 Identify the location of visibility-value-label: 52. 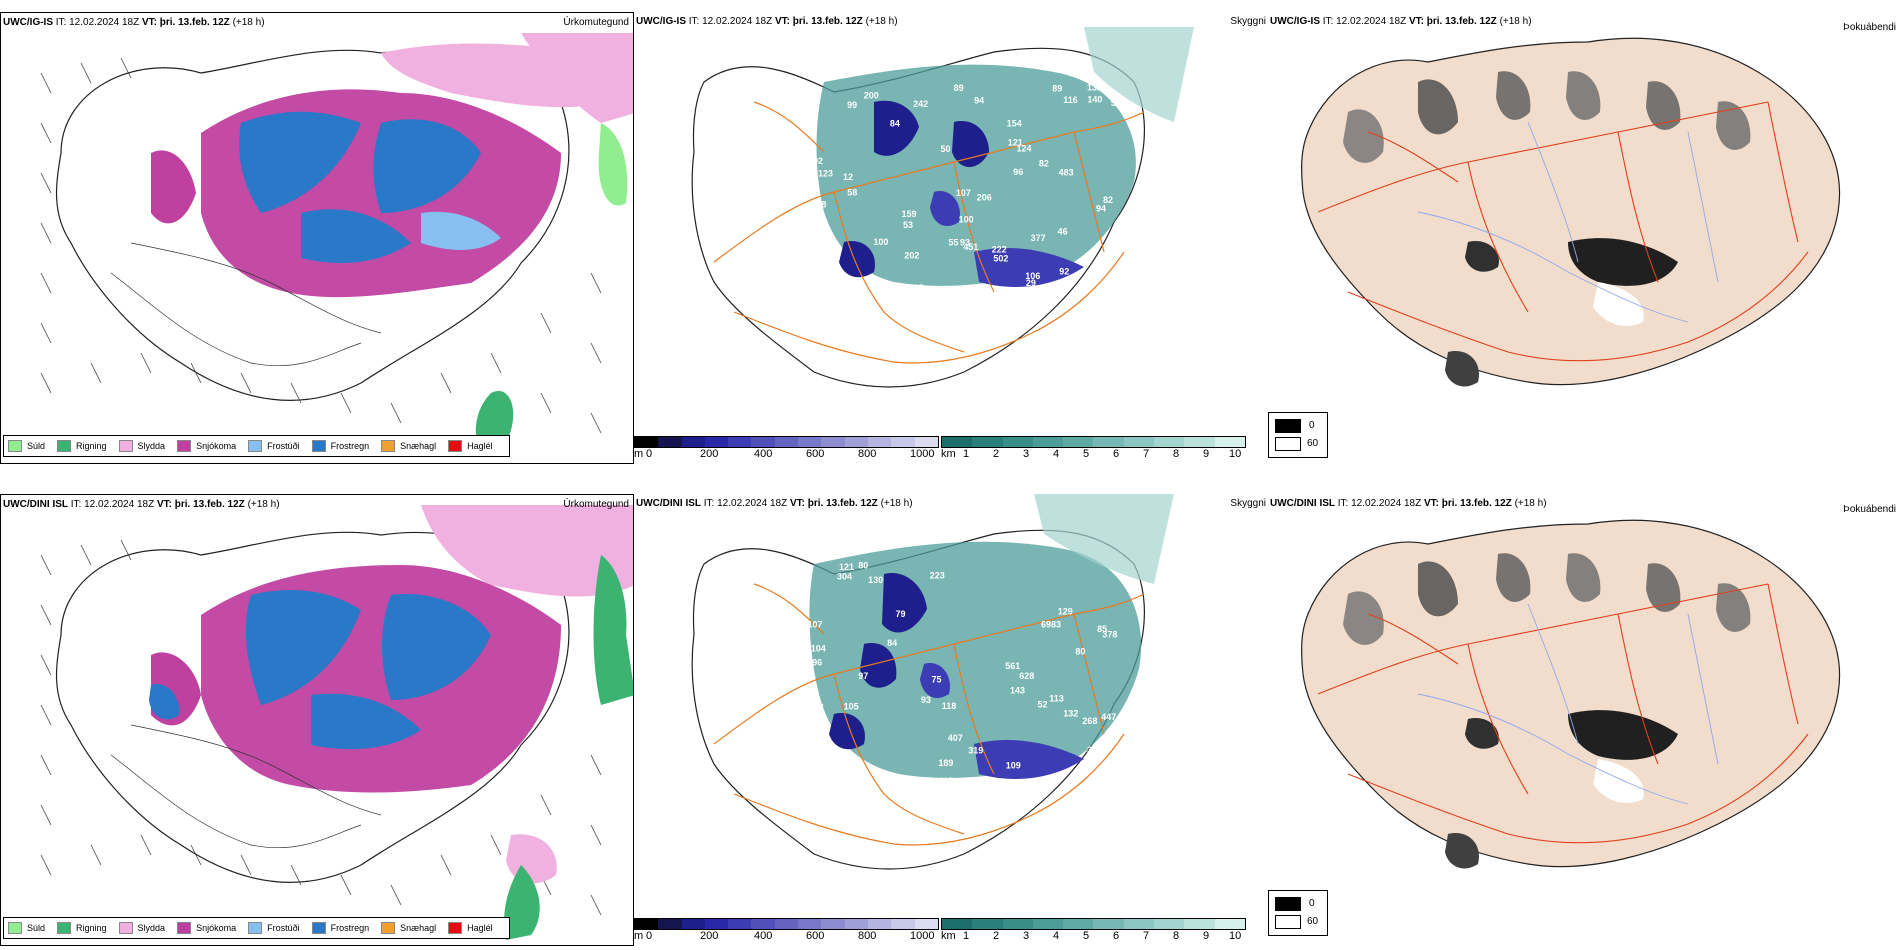
(1043, 705).